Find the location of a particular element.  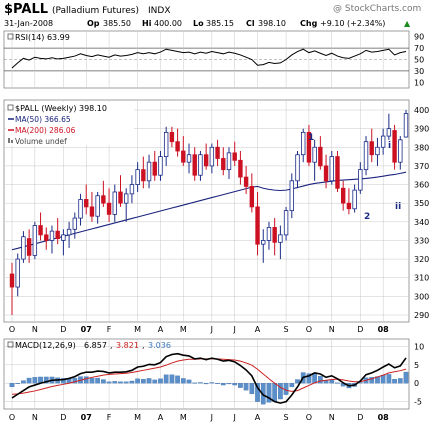

price-tick-label: 390 is located at coordinates (421, 129).